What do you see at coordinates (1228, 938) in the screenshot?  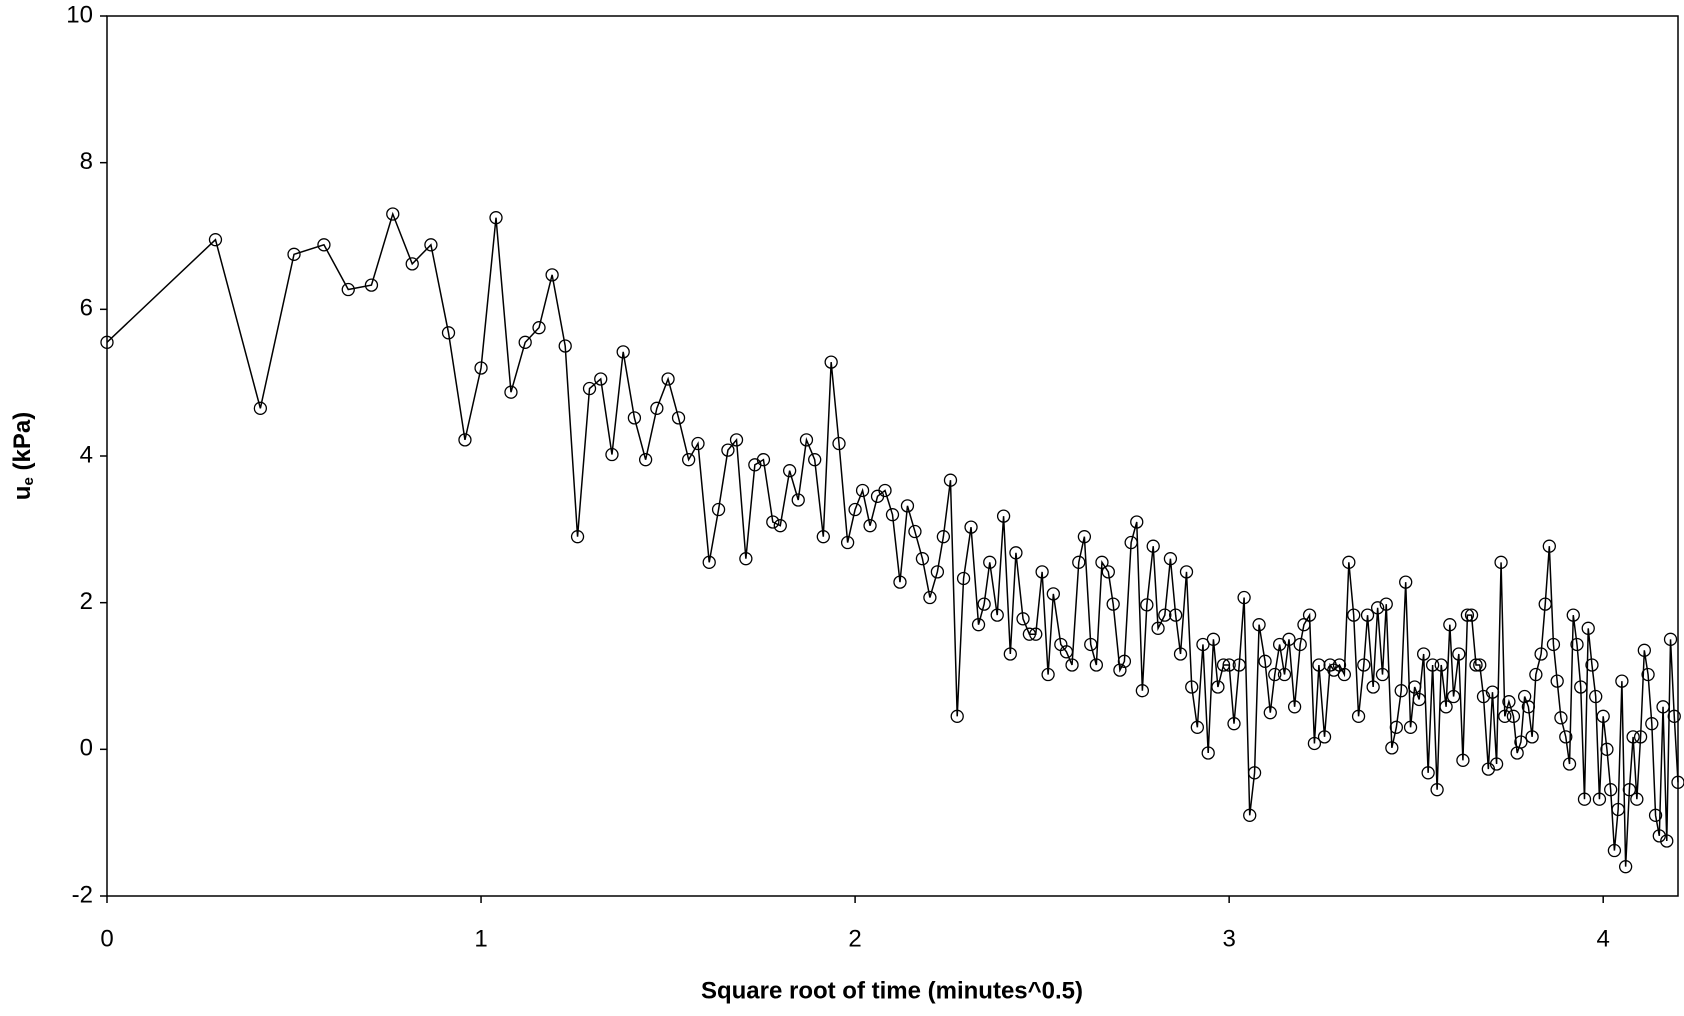 I see `x-tick-label: 3` at bounding box center [1228, 938].